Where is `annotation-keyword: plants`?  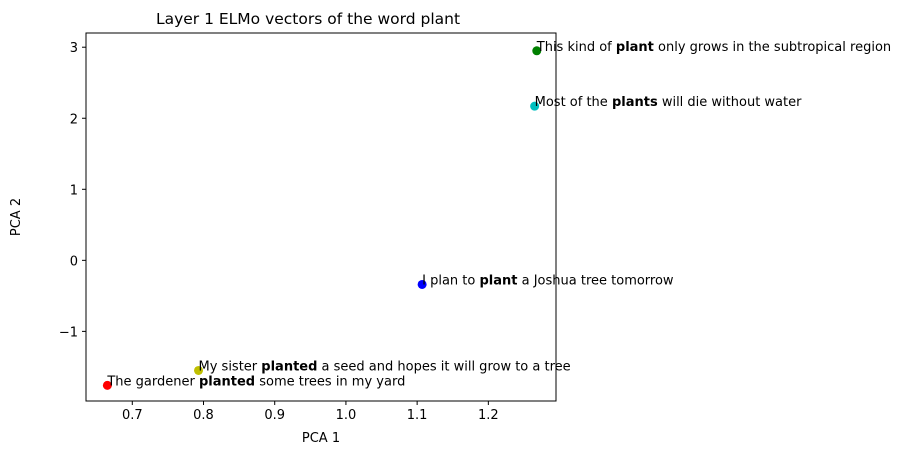
annotation-keyword: plants is located at coordinates (635, 102).